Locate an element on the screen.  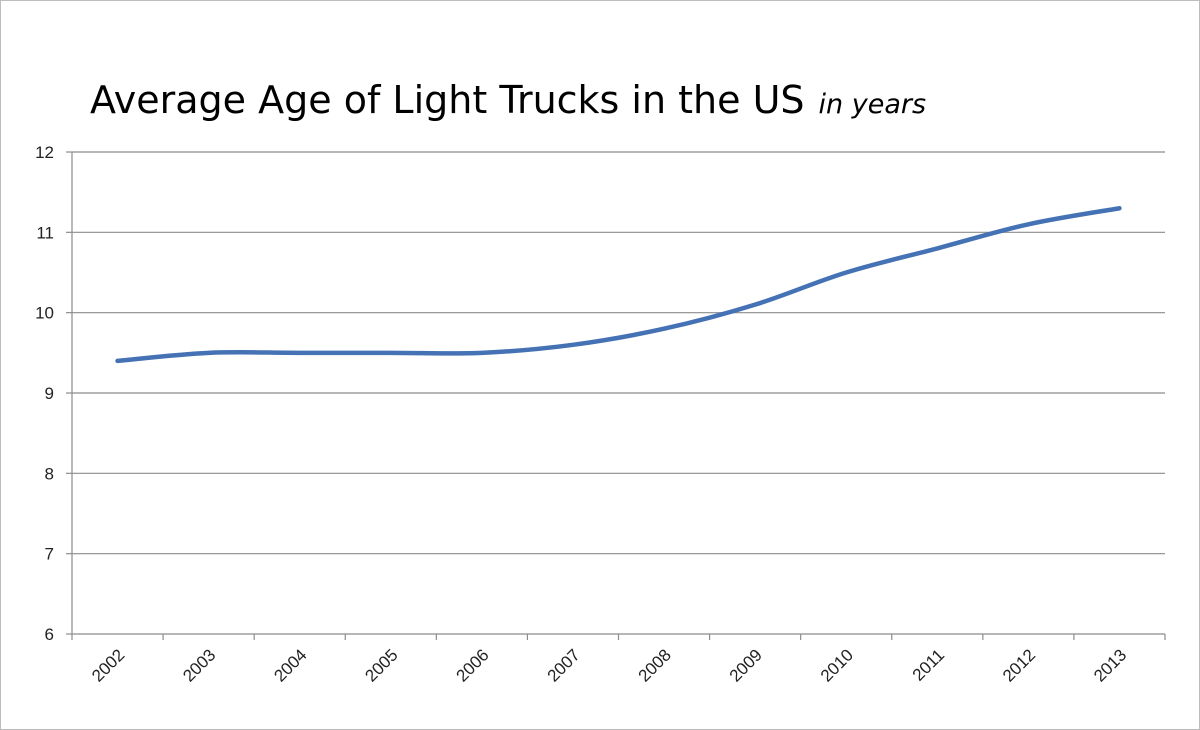
y-tick-label: 6 is located at coordinates (49, 634).